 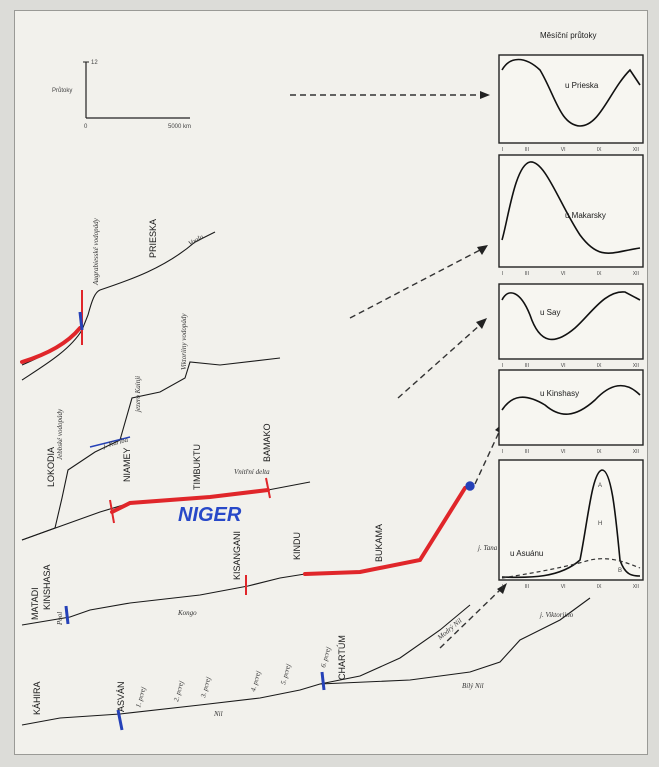 What do you see at coordinates (60, 434) in the screenshot?
I see `note-jebba: Jebbské vodopády` at bounding box center [60, 434].